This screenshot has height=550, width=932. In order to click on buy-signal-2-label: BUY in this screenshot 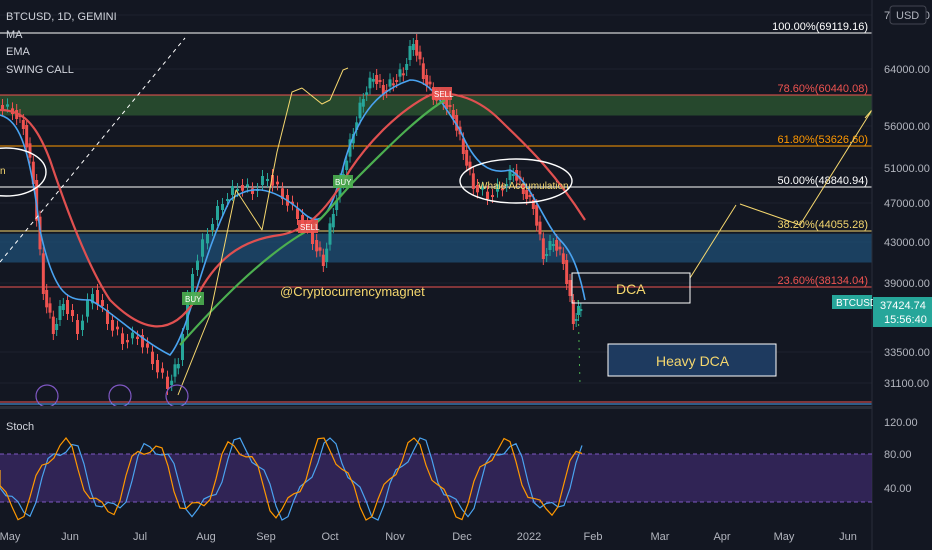, I will do `click(343, 182)`.